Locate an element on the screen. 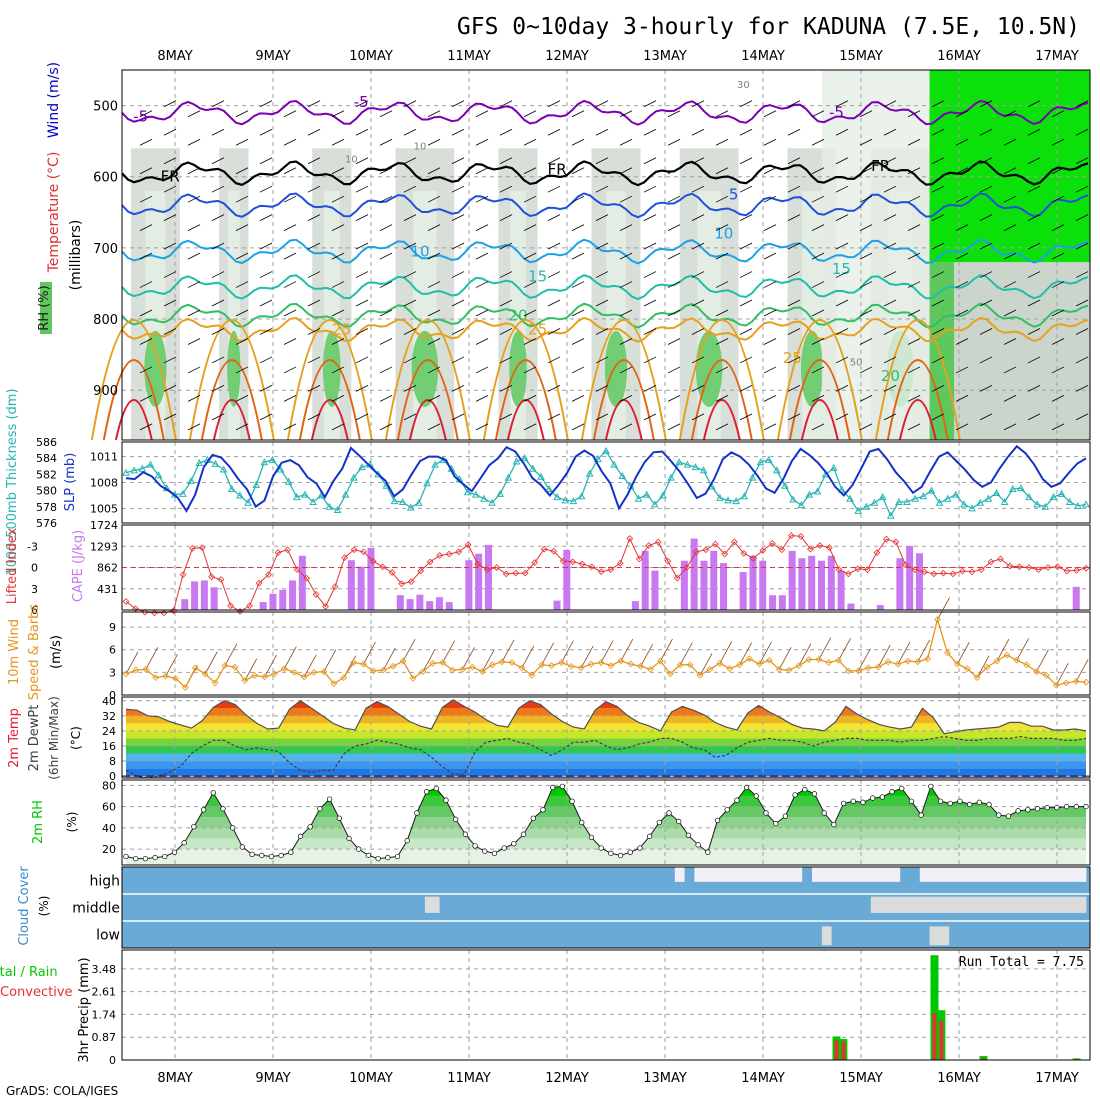  temp-tick: 32 is located at coordinates (109, 716).